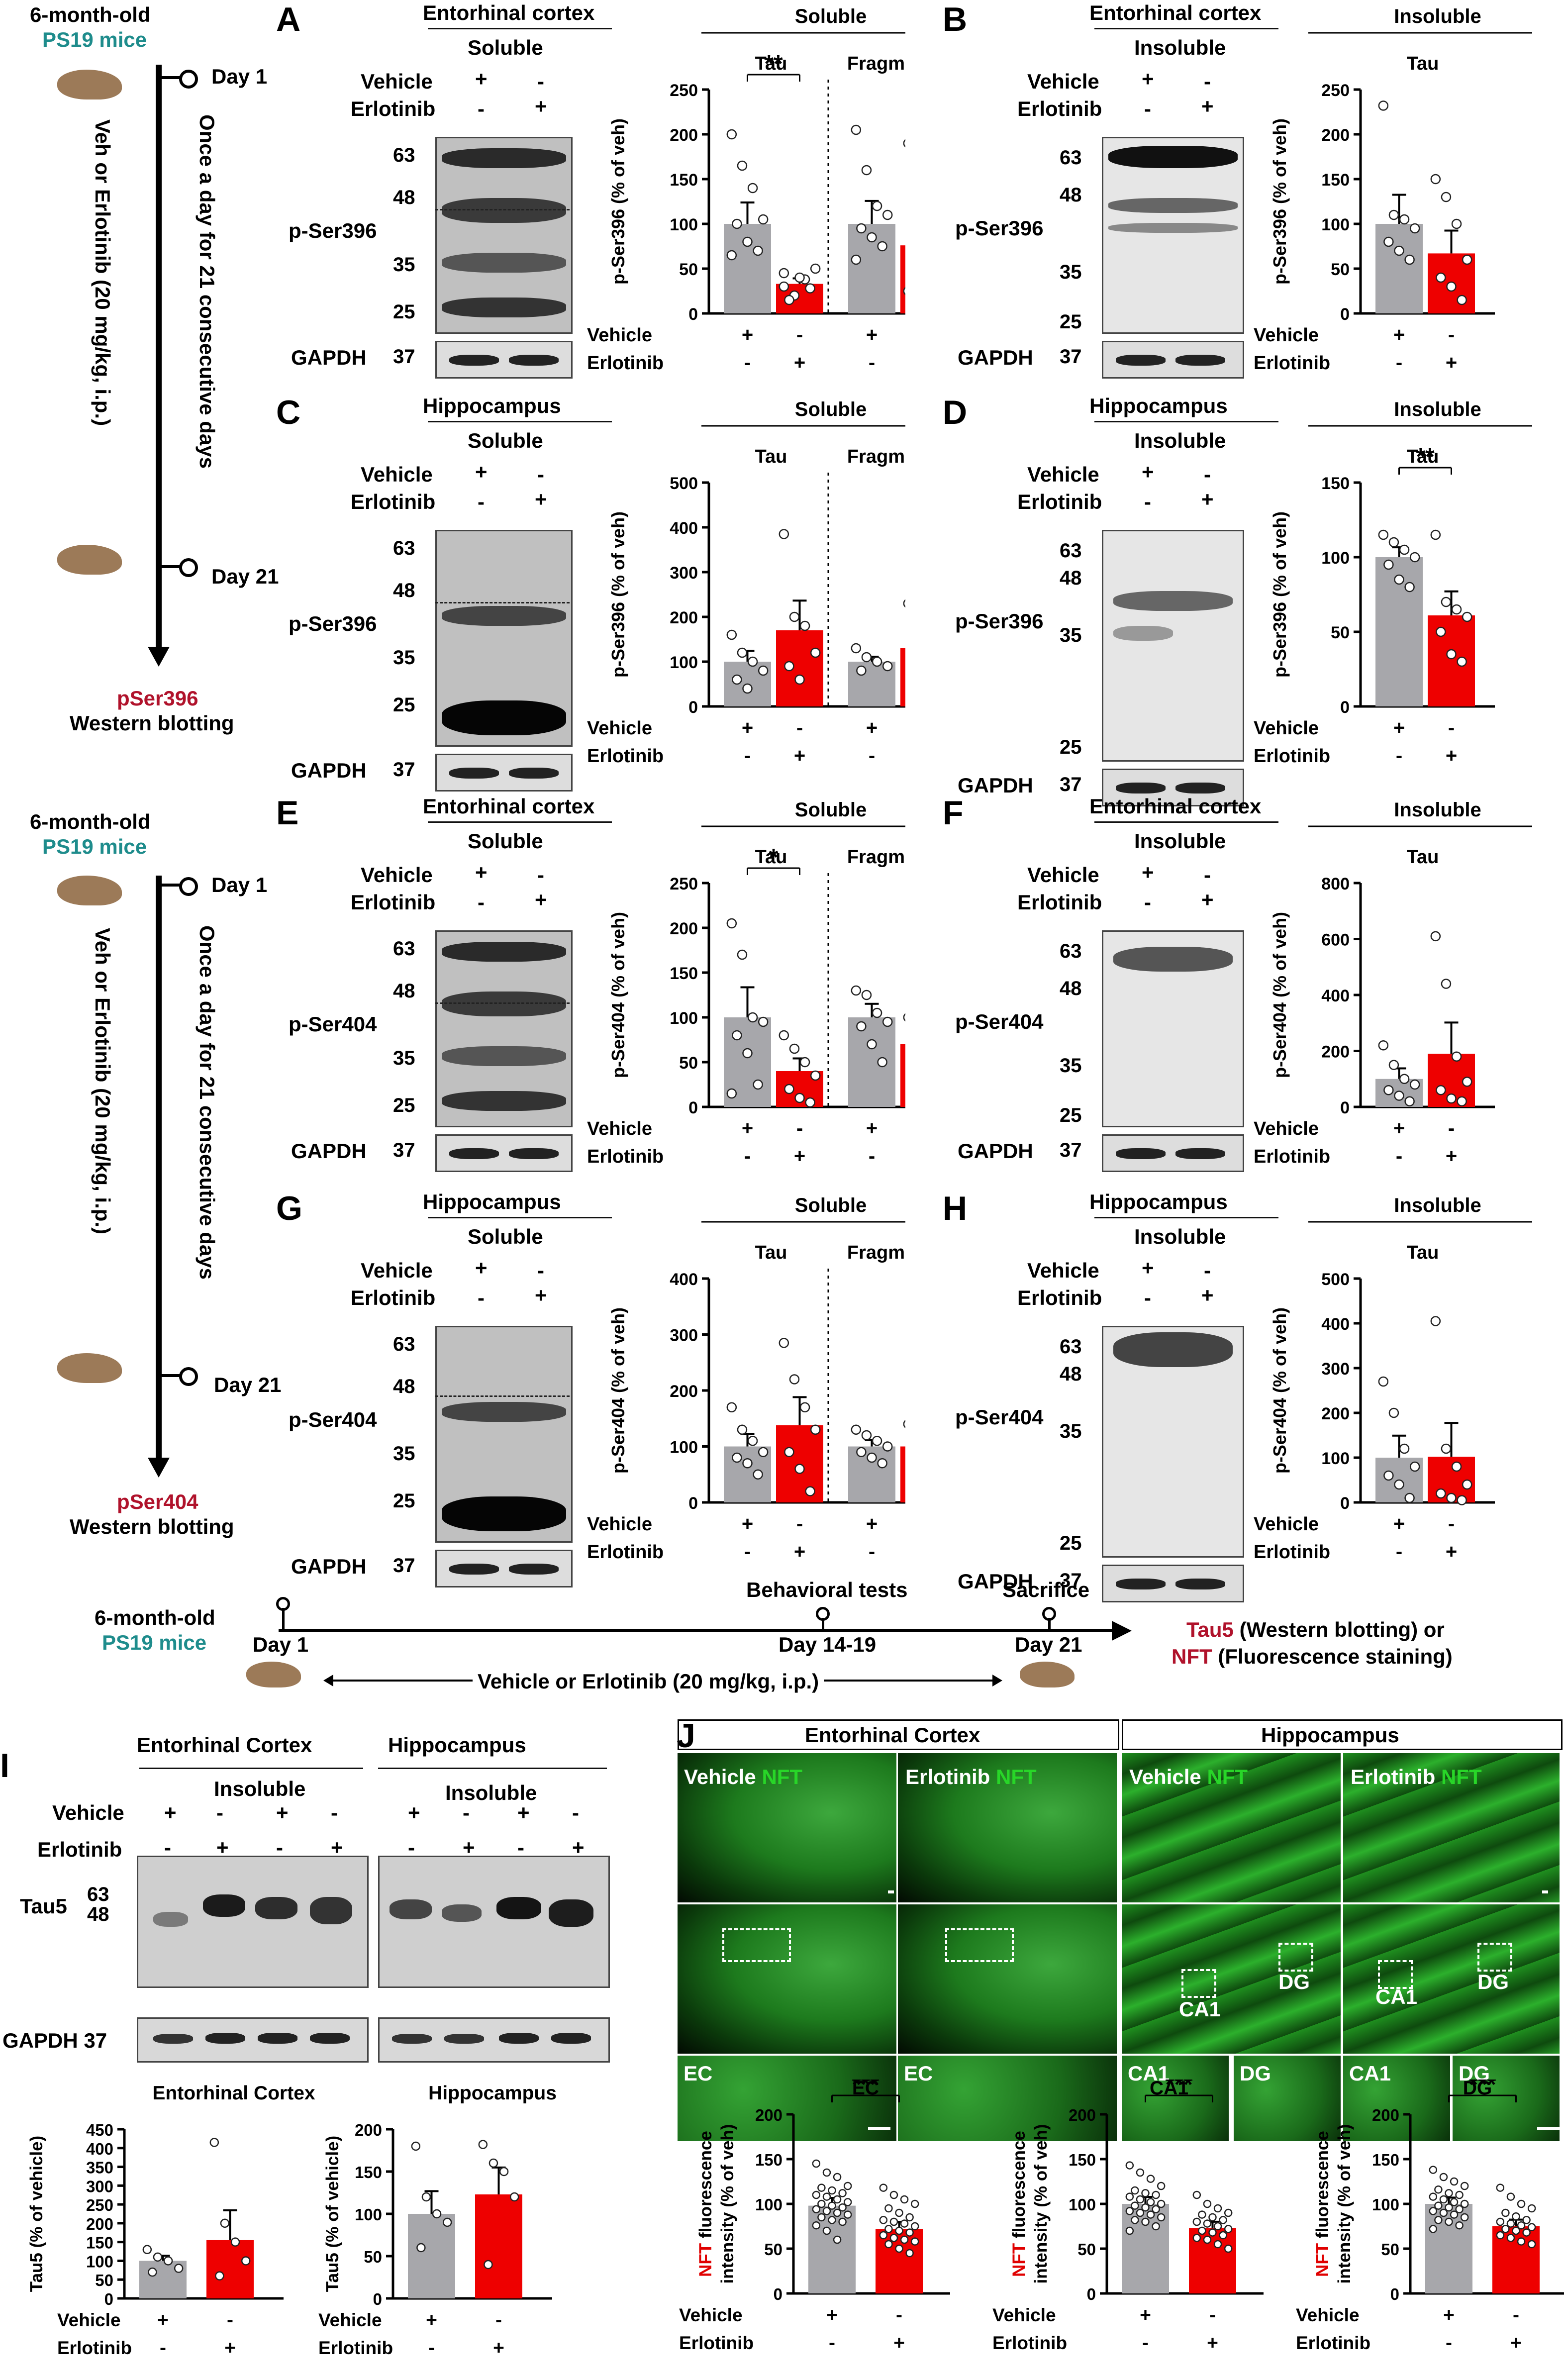  What do you see at coordinates (727, 2204) in the screenshot?
I see `svg-text: intensity (% of veh)` at bounding box center [727, 2204].